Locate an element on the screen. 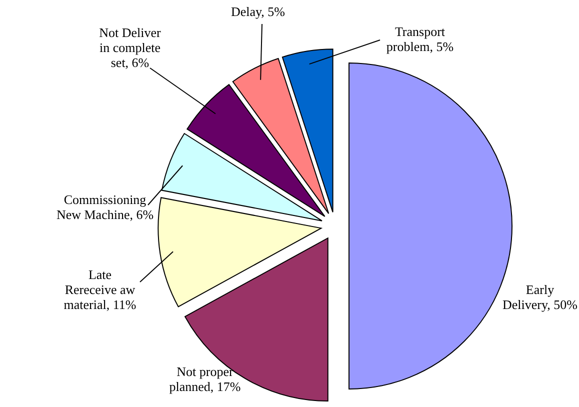  slice-label: Not Deliver in complete set, 6% is located at coordinates (130, 47).